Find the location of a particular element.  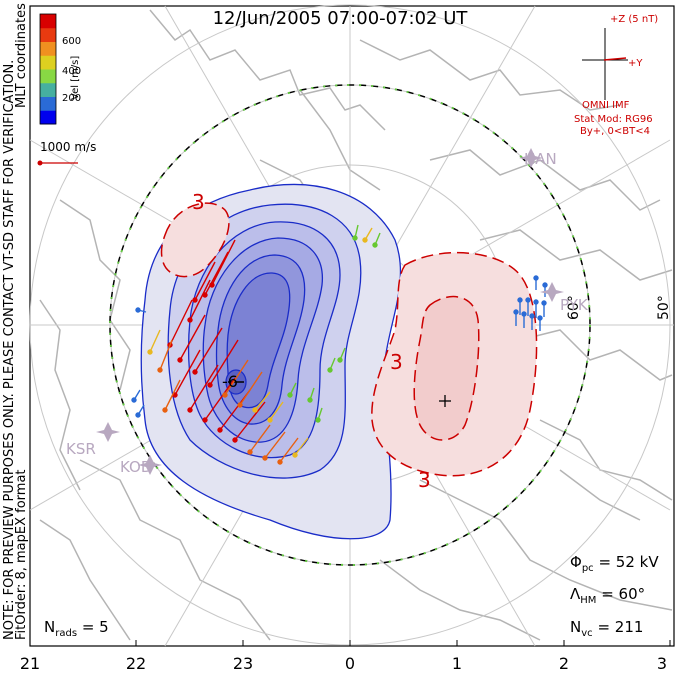

n-vc-value: = 211 is located at coordinates (620, 627).